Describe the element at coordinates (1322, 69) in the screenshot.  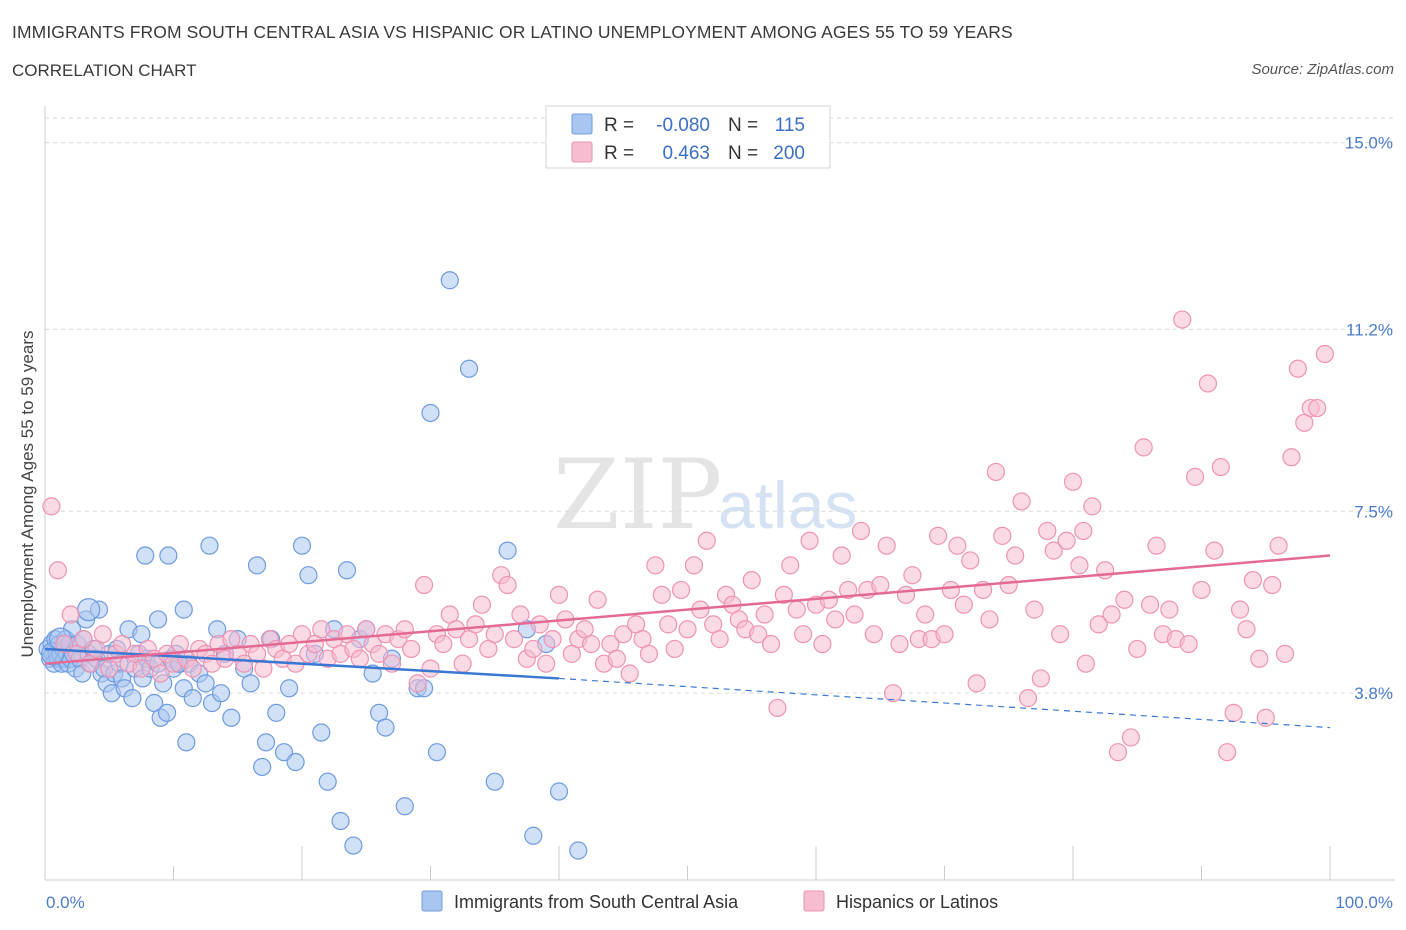
I see `source-credit: Source: ZipAtlas.com` at that location.